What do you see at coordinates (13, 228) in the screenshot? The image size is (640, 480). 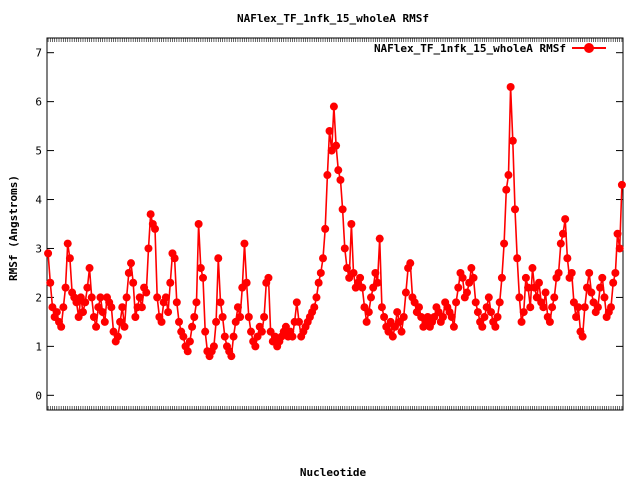 I see `y-axis-label: RMSf (Angstroms)` at bounding box center [13, 228].